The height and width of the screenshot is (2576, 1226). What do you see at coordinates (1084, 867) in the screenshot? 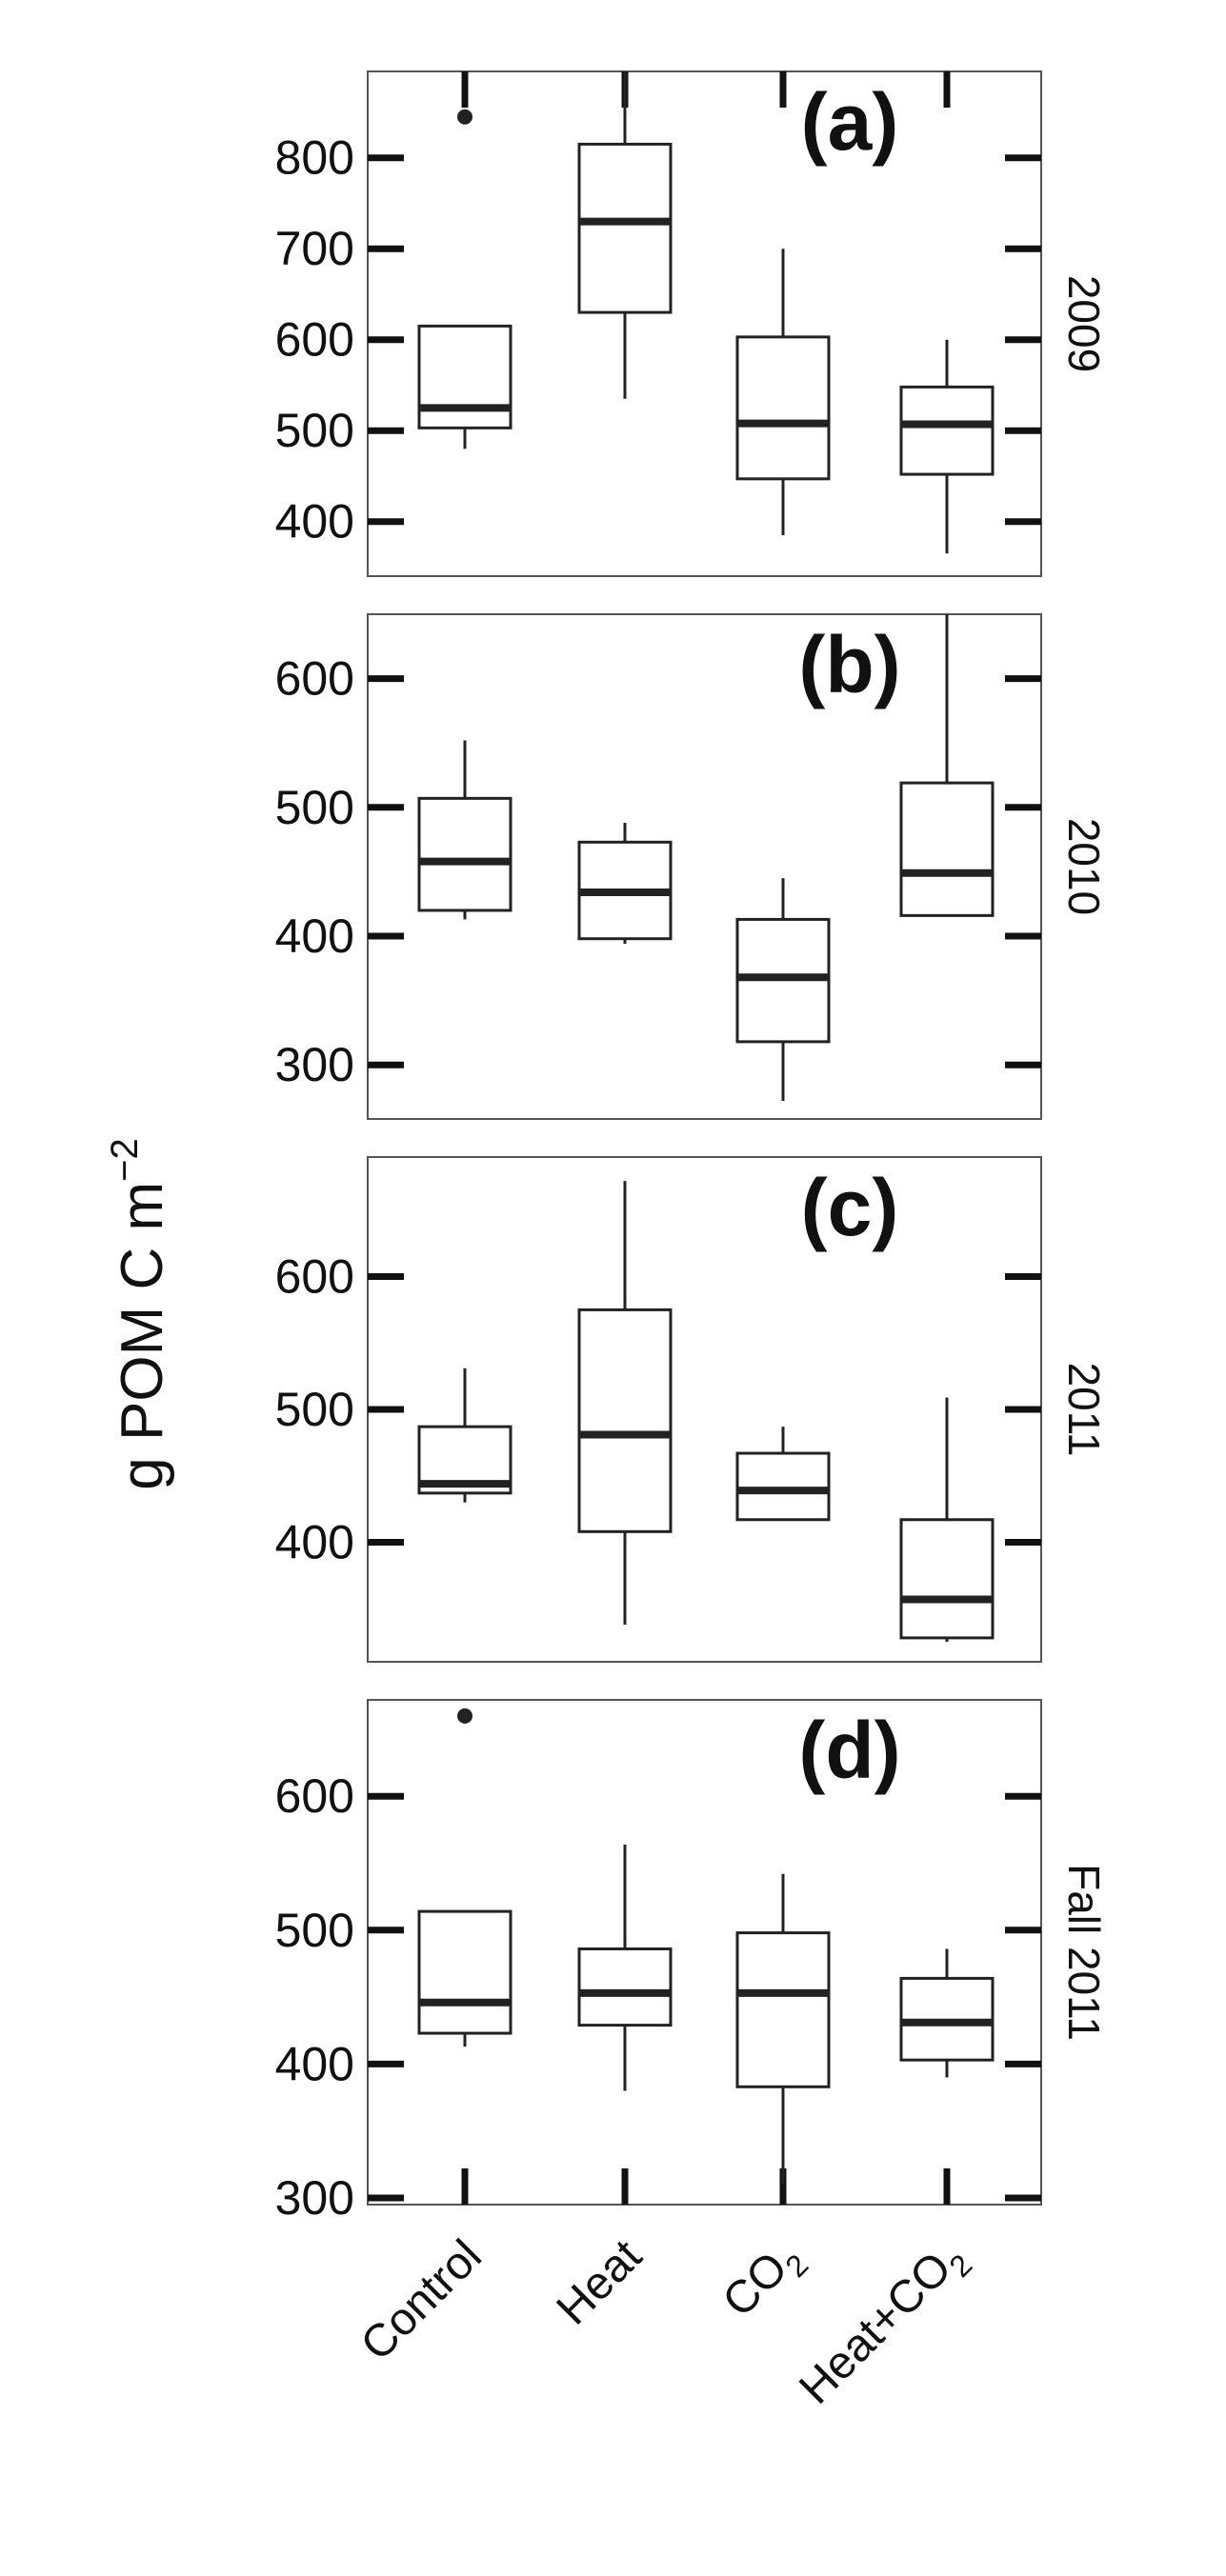
I see `strip-label: 2010` at bounding box center [1084, 867].